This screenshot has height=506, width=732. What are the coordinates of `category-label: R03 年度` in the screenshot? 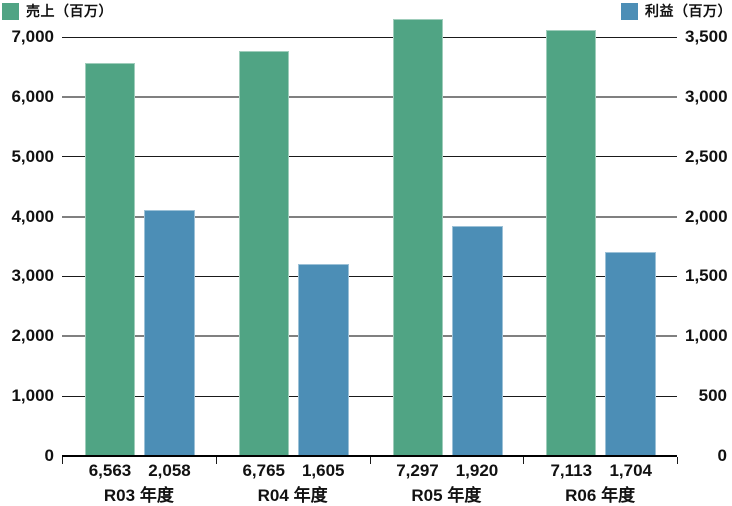 It's located at (138, 495).